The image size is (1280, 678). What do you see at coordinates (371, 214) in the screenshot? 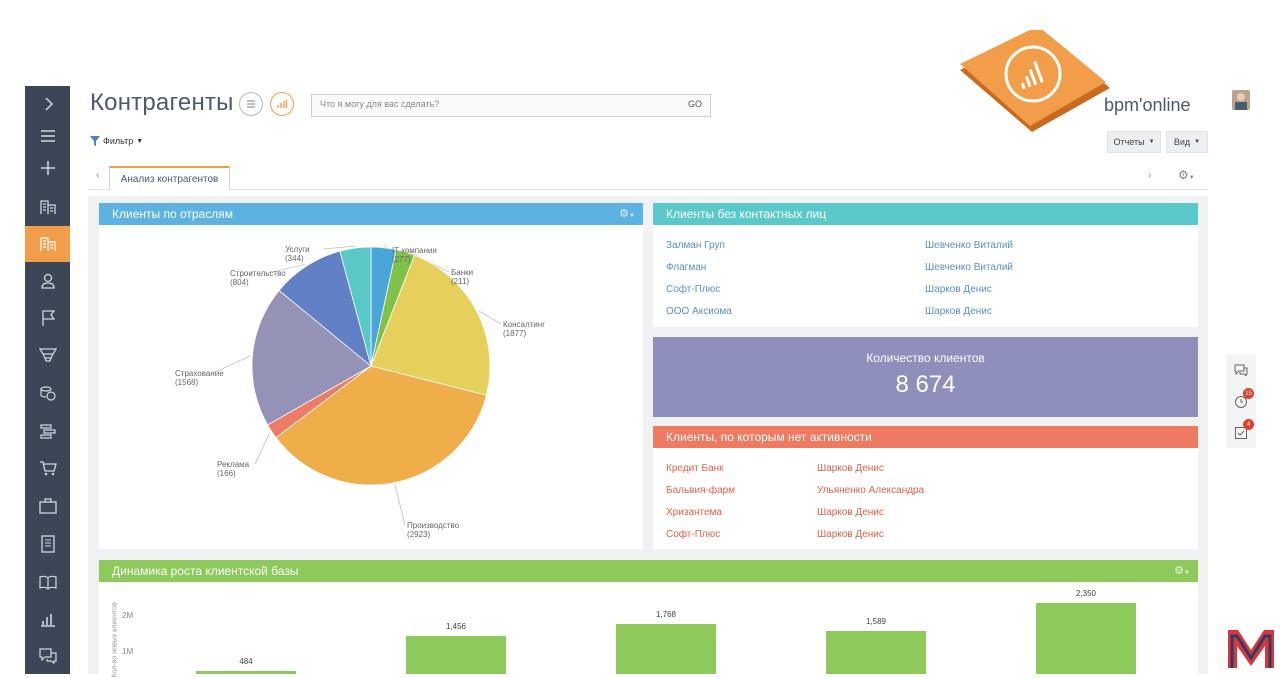
I see `pie-panel-header: Клиенты по отраслям ⚙▼` at bounding box center [371, 214].